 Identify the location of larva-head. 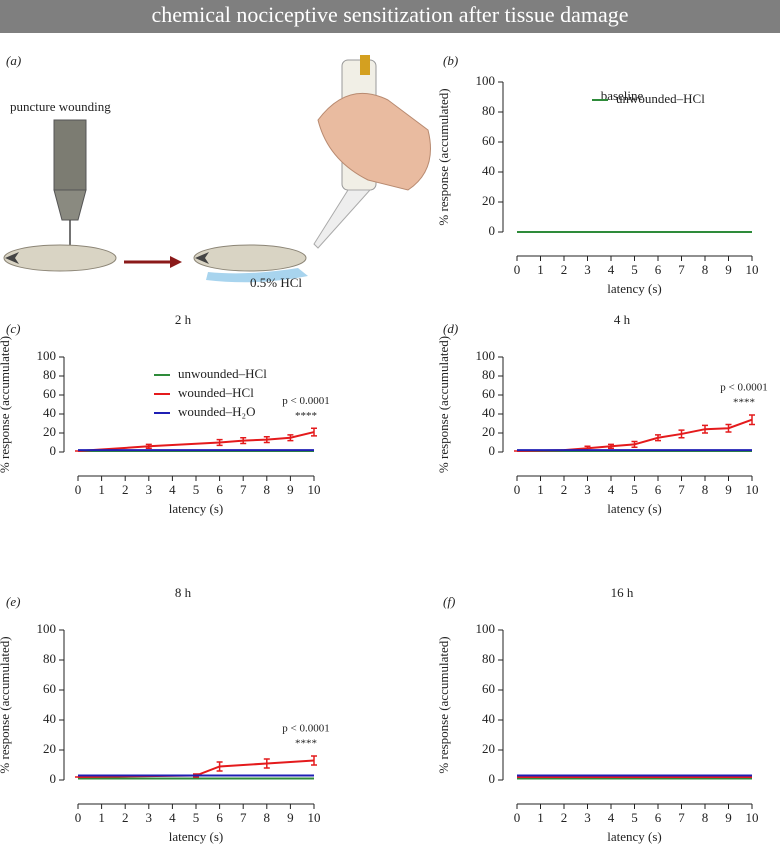
(12, 258).